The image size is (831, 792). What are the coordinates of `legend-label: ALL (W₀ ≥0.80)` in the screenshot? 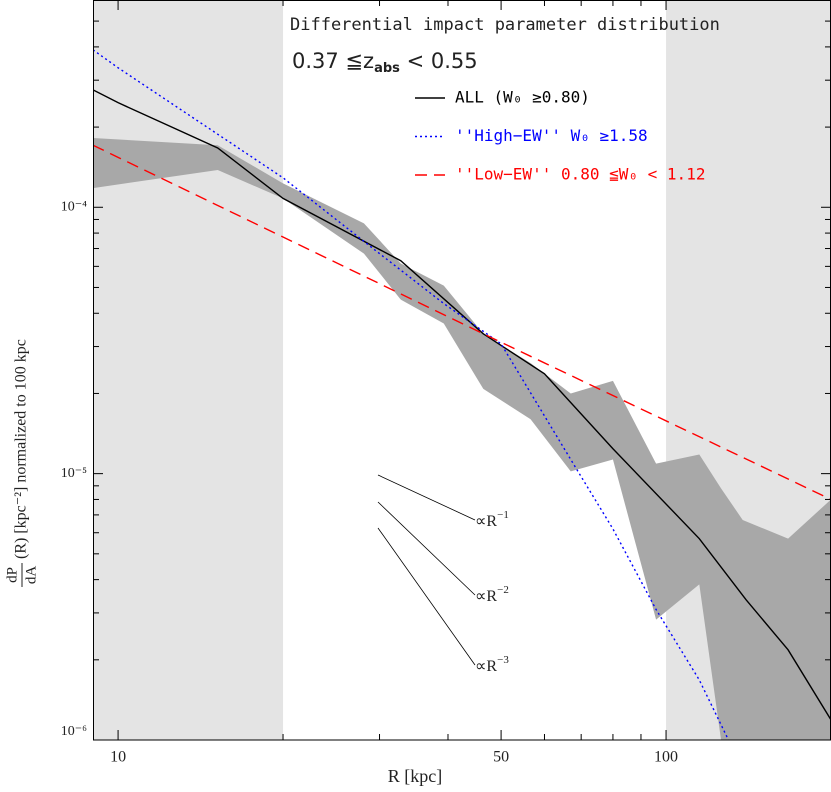 It's located at (522, 97).